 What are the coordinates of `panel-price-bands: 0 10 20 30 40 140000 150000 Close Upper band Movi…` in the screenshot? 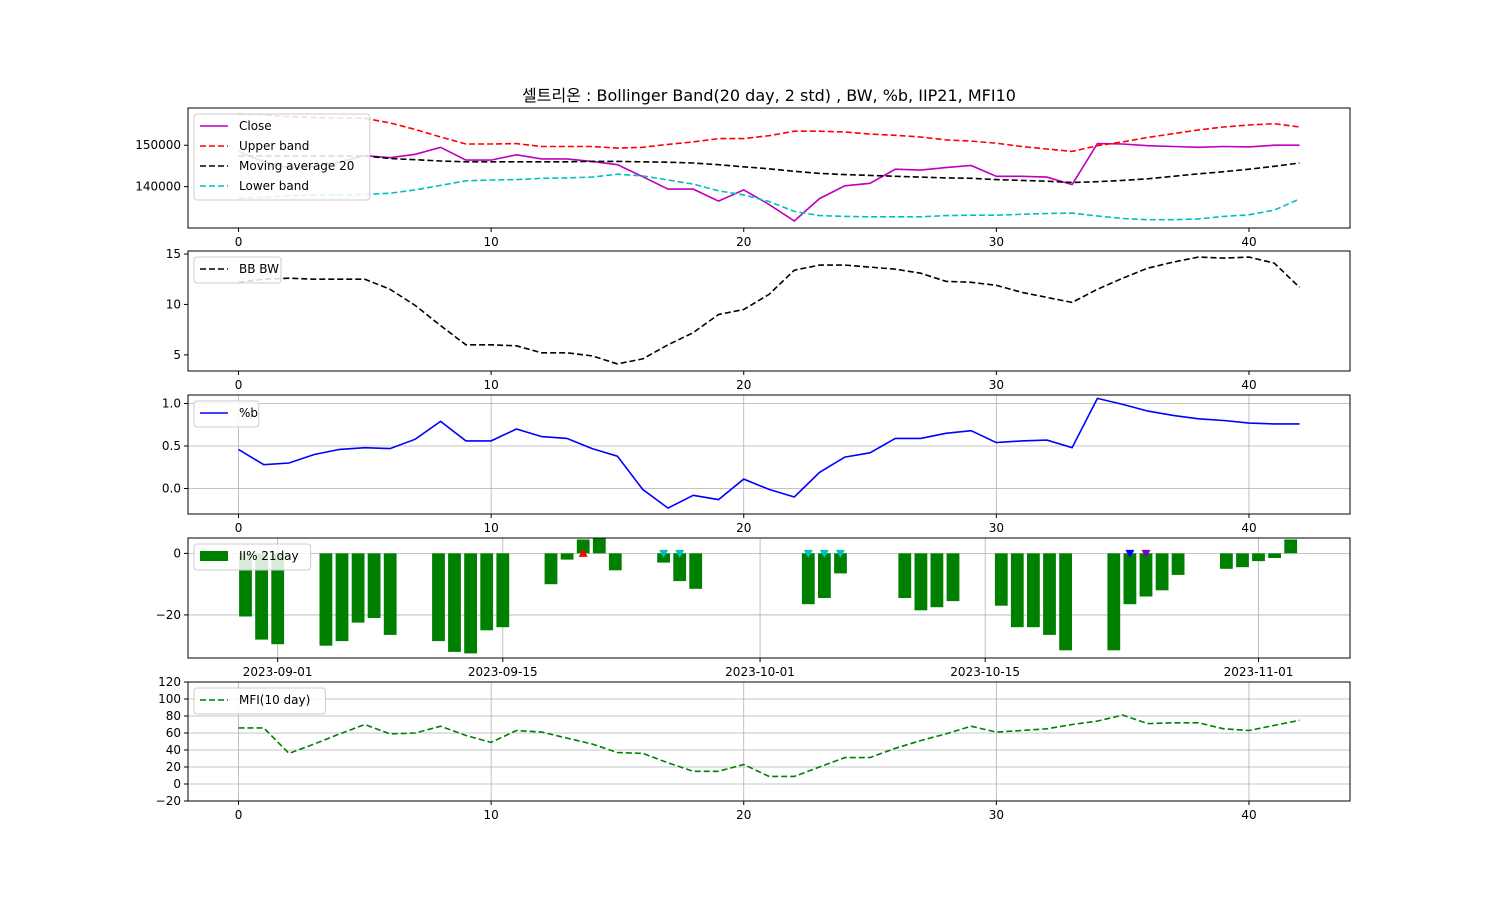 It's located at (743, 178).